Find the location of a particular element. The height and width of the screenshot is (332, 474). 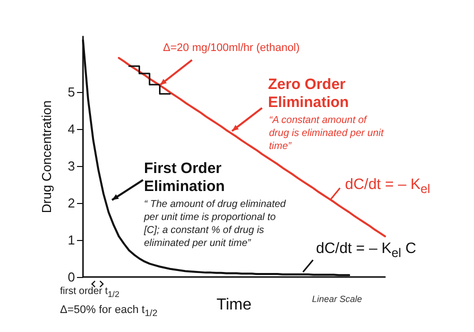

y-tick-label: 5 is located at coordinates (71, 92).